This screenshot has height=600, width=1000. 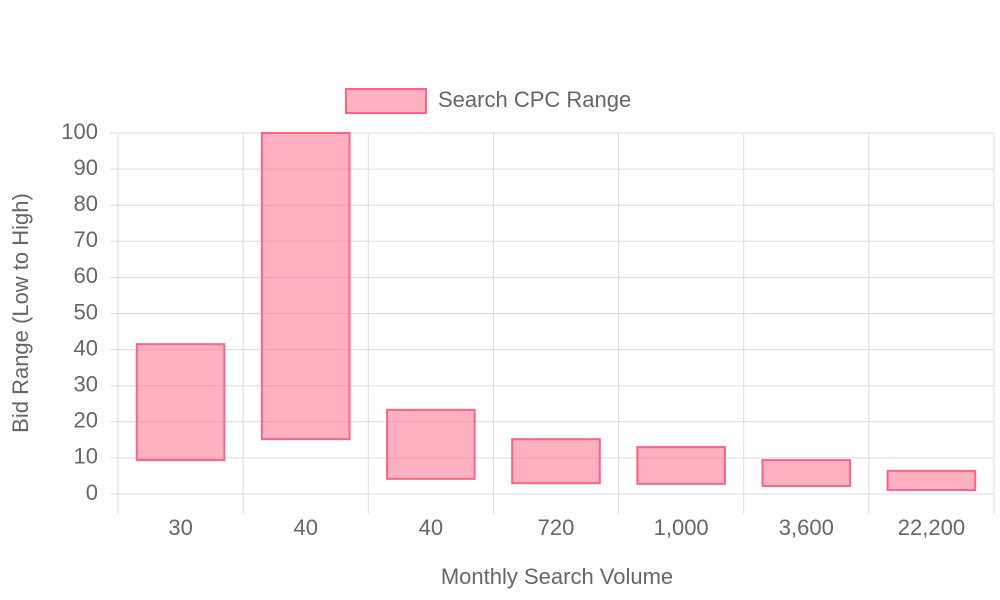 What do you see at coordinates (86, 311) in the screenshot?
I see `y-tick-label: 50` at bounding box center [86, 311].